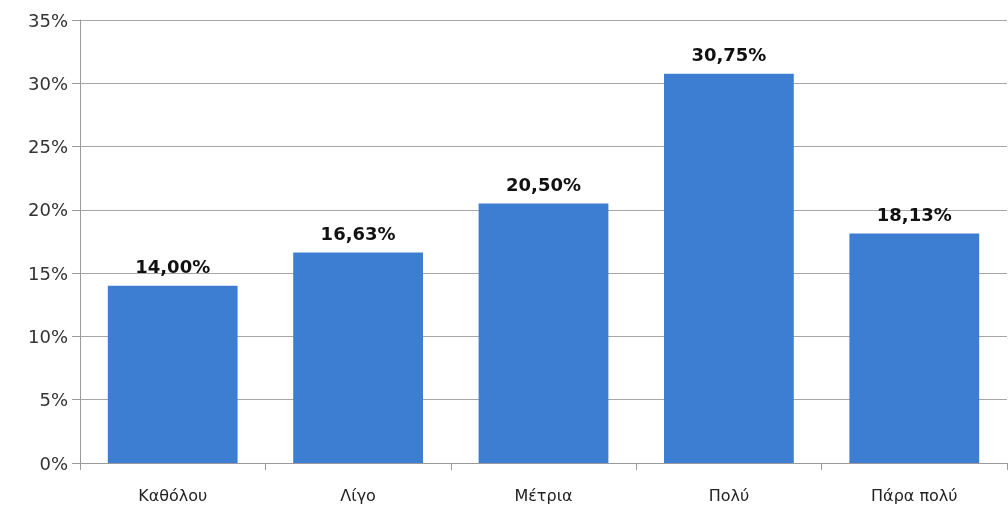  I want to click on y-tick-label: 10%, so click(47, 336).